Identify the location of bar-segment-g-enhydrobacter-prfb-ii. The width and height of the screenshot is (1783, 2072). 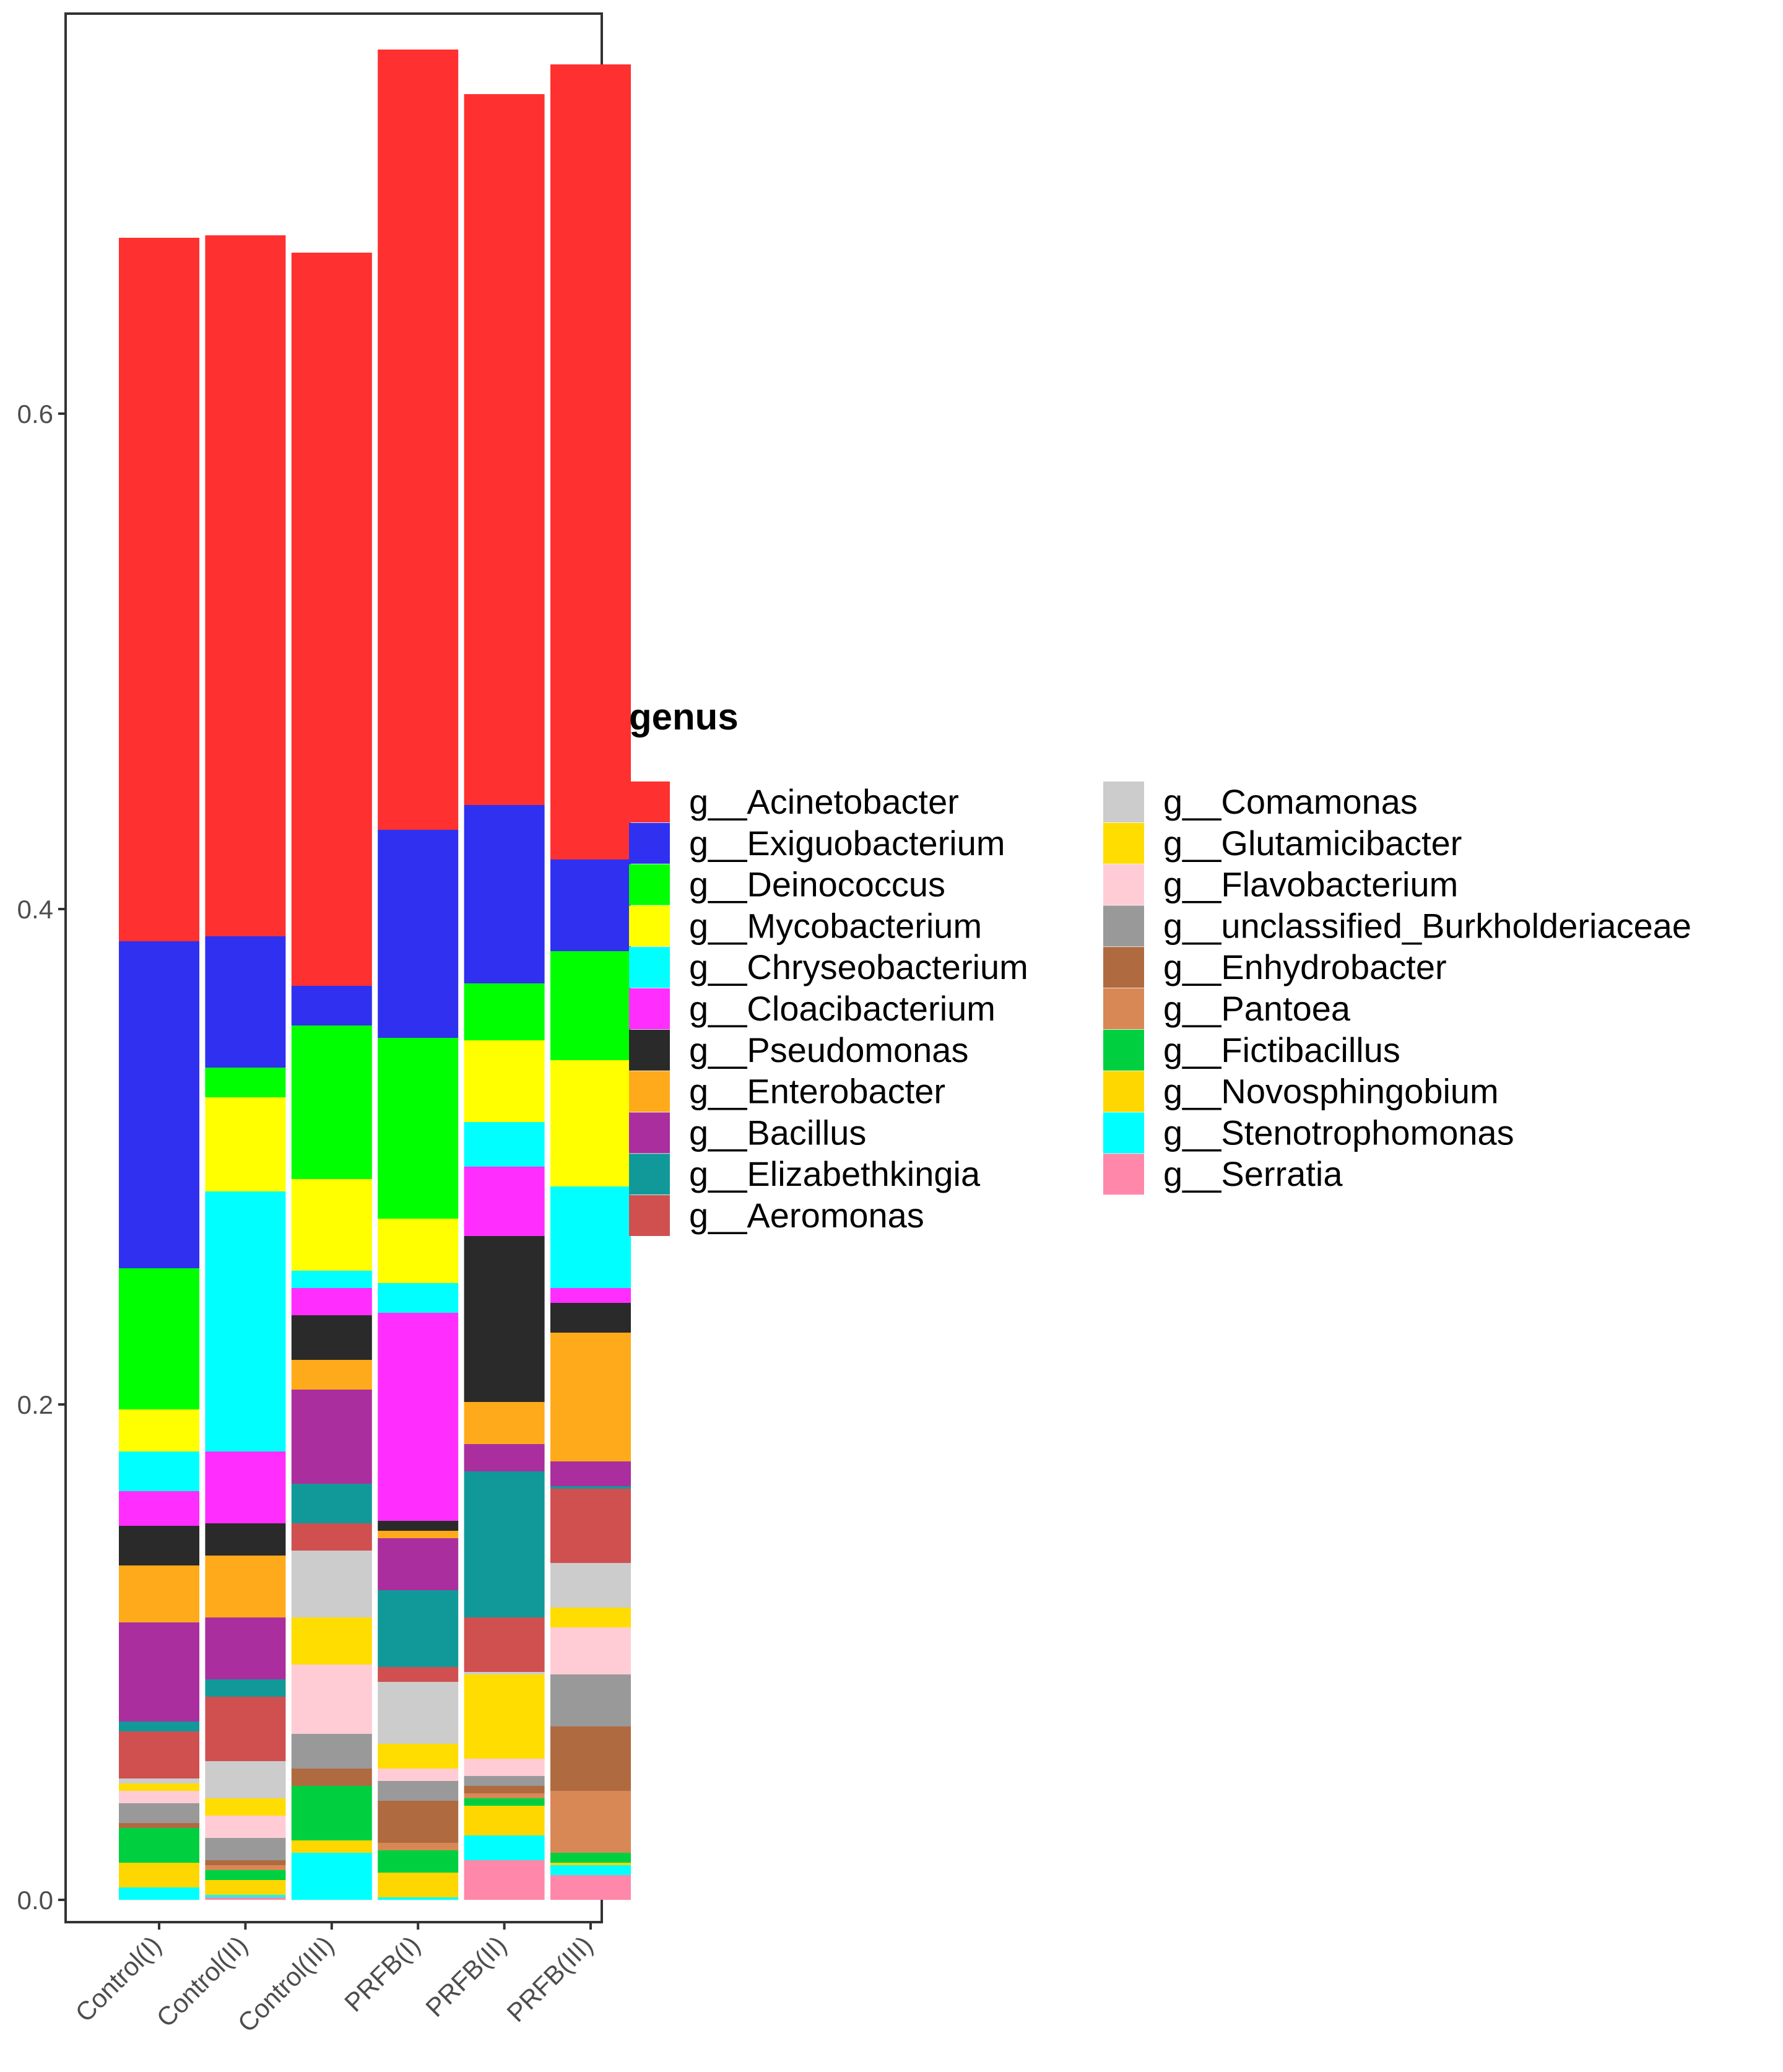
(504, 1789).